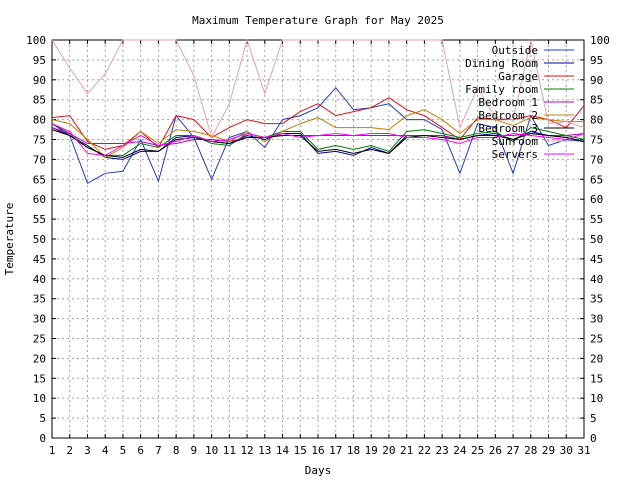 Image resolution: width=640 pixels, height=480 pixels. Describe the element at coordinates (39, 179) in the screenshot. I see `y-tick-label: 65` at that location.